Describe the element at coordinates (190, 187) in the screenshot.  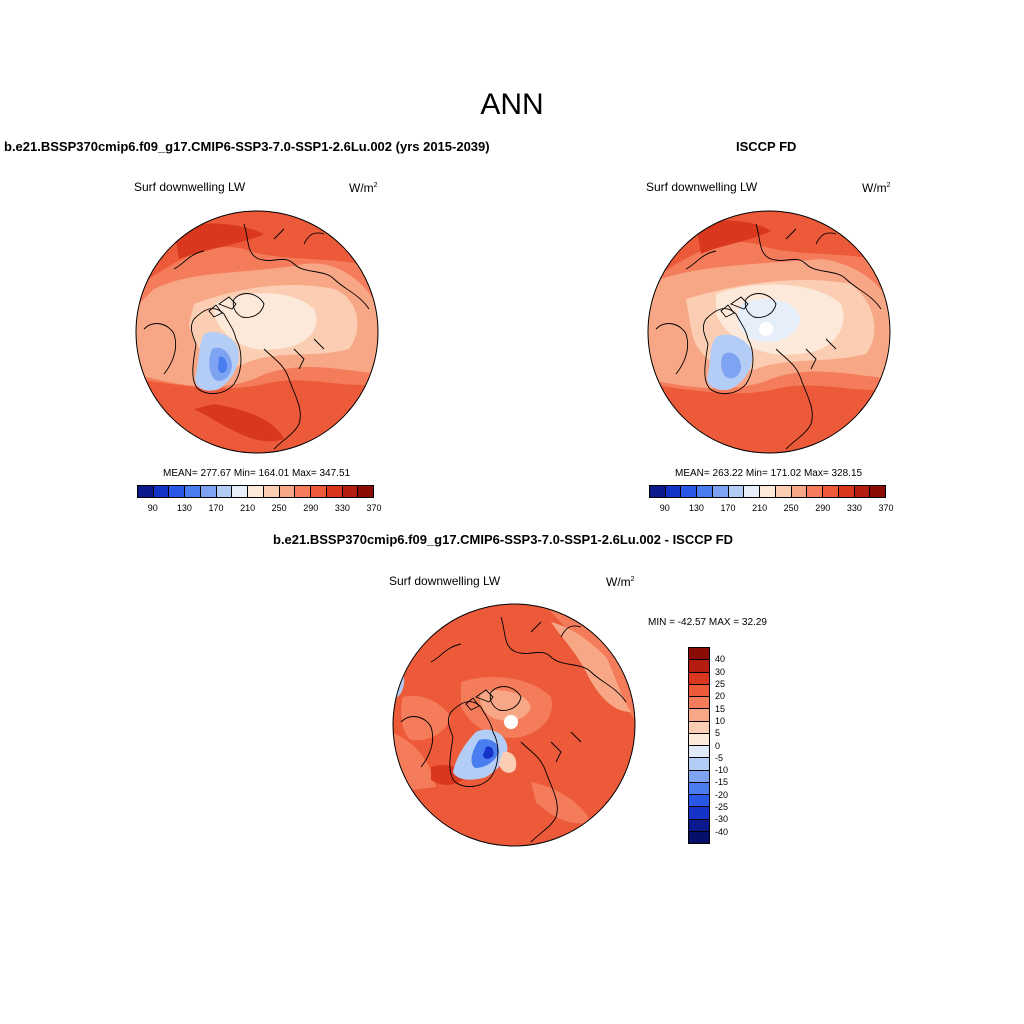
I see `model-variable-label: Surf downwelling LW` at that location.